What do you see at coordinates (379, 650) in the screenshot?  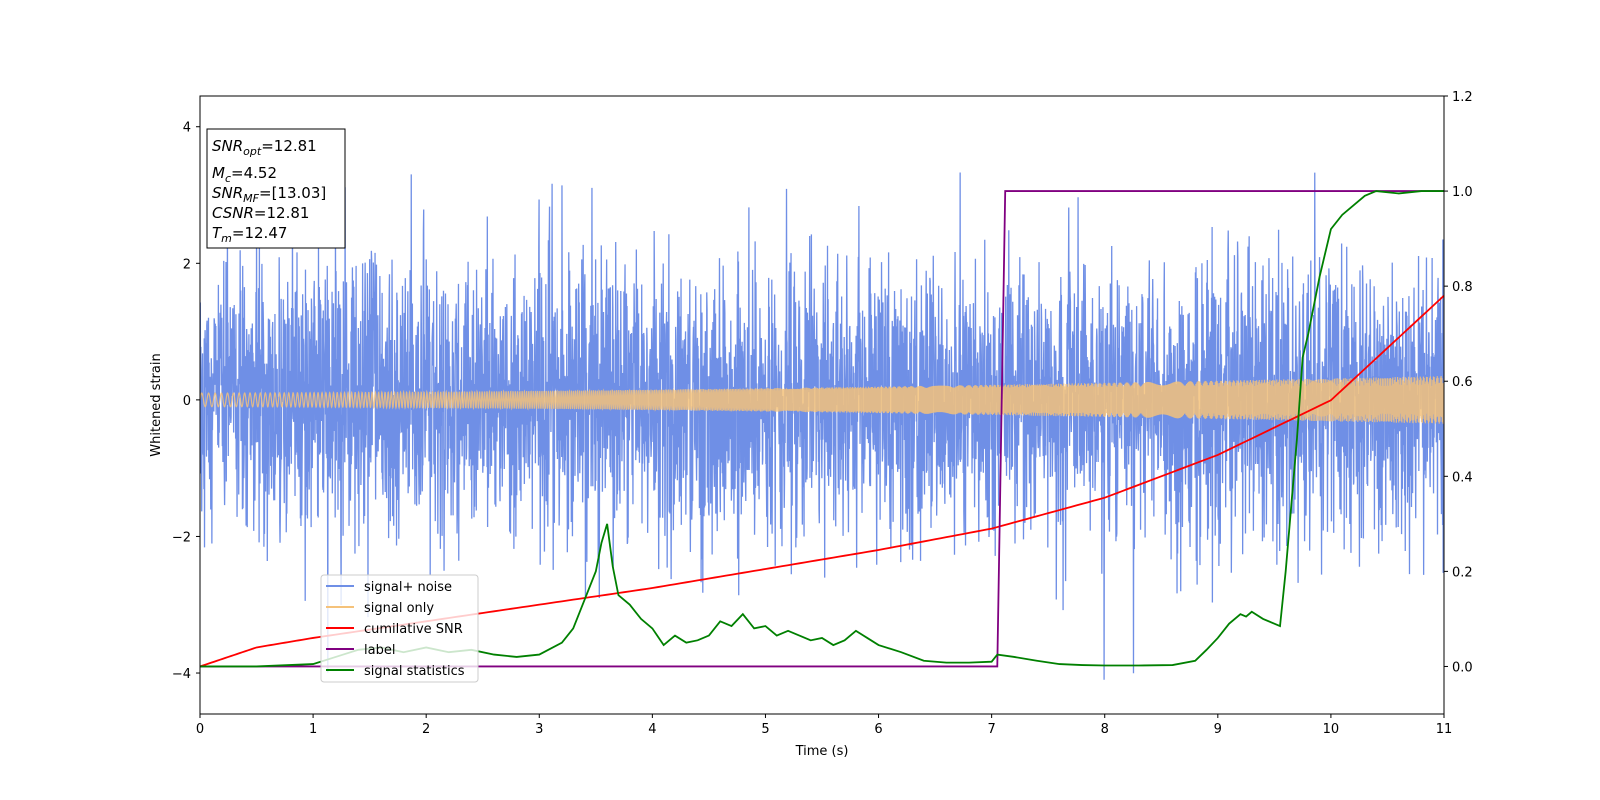 I see `legend-label-label: label` at bounding box center [379, 650].